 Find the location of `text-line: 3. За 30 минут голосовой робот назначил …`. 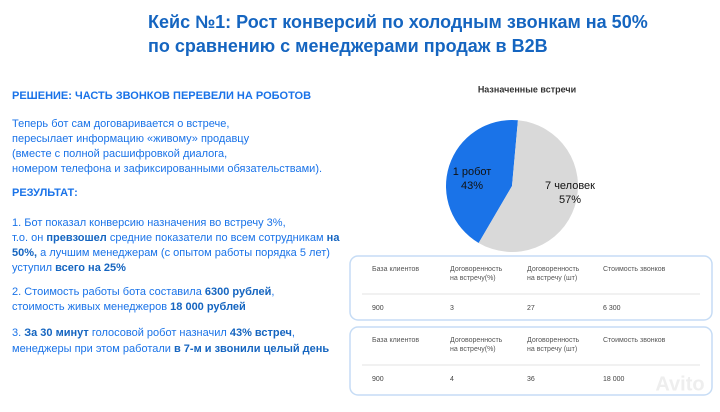

text-line: 3. За 30 минут голосовой робот назначил … is located at coordinates (153, 333).